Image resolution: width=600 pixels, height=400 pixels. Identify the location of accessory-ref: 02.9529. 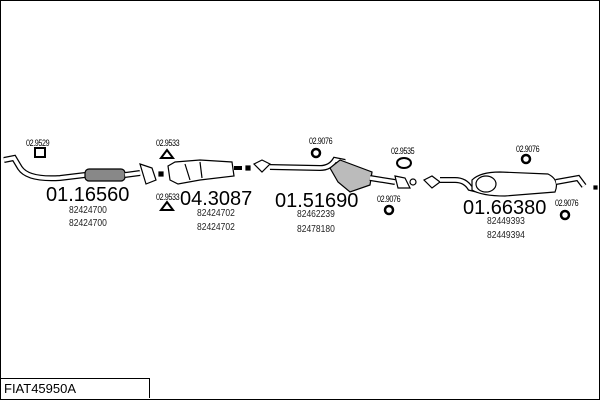
(38, 143).